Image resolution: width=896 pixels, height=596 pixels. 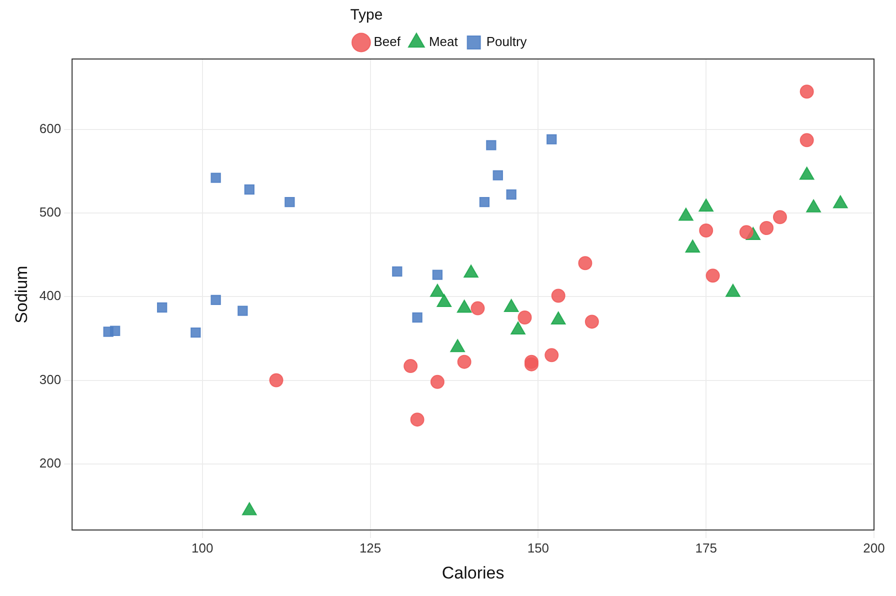 What do you see at coordinates (21, 295) in the screenshot?
I see `y-axis-title: Sodium` at bounding box center [21, 295].